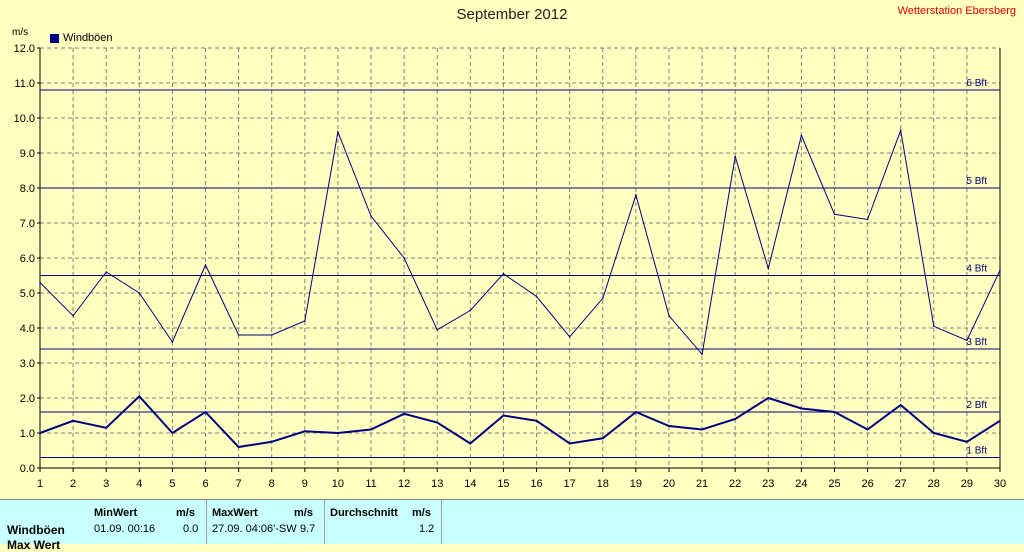 This screenshot has height=552, width=1024. What do you see at coordinates (503, 484) in the screenshot?
I see `x-tick-label: 15` at bounding box center [503, 484].